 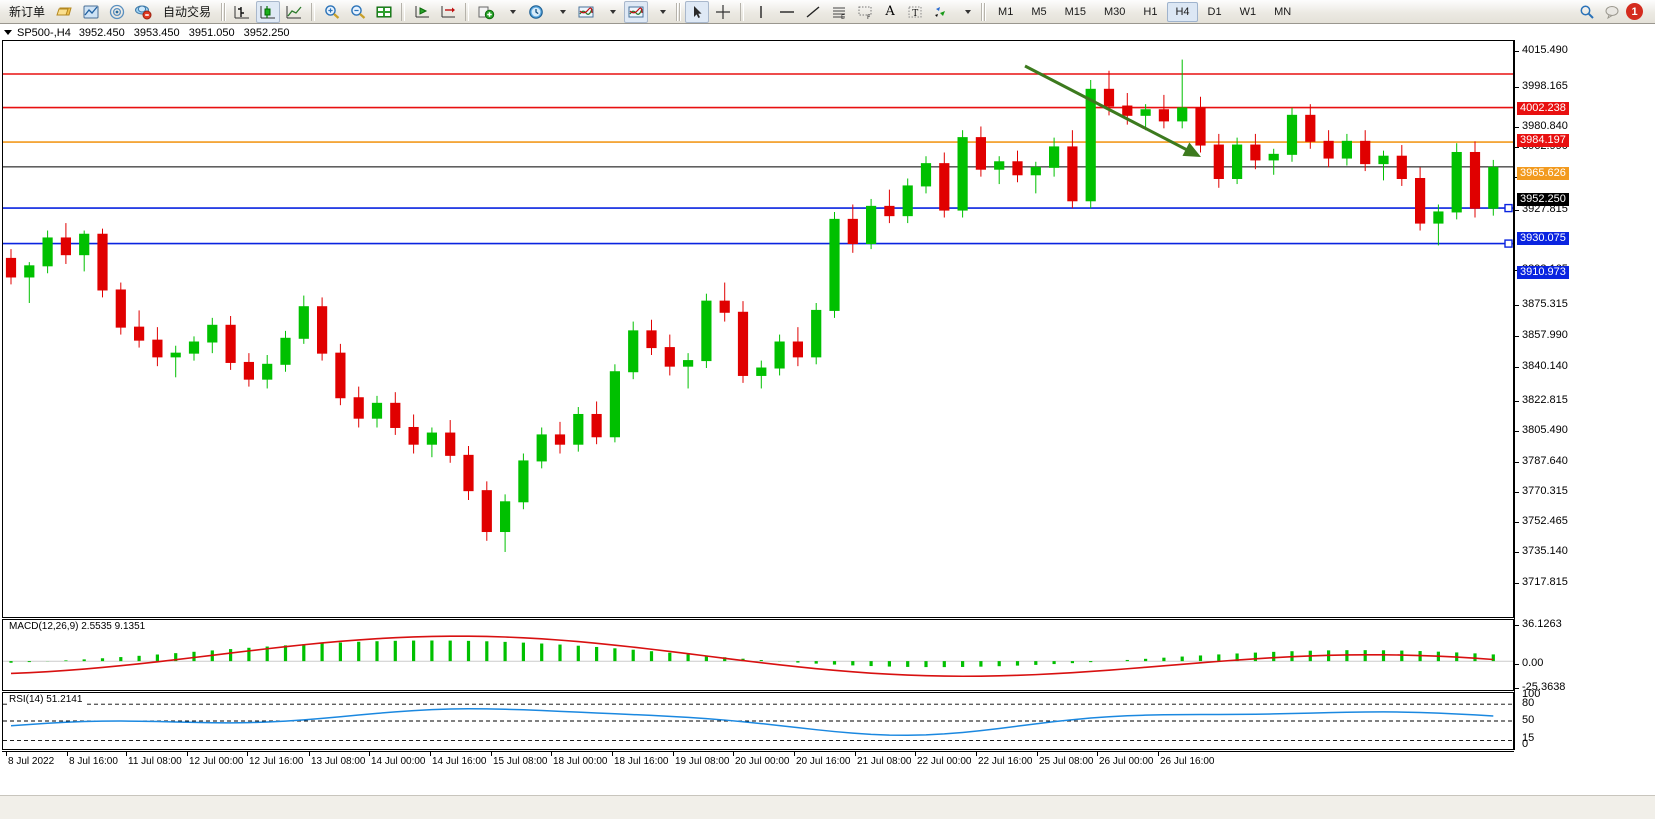 What do you see at coordinates (91, 12) in the screenshot?
I see `market-watch-icon` at bounding box center [91, 12].